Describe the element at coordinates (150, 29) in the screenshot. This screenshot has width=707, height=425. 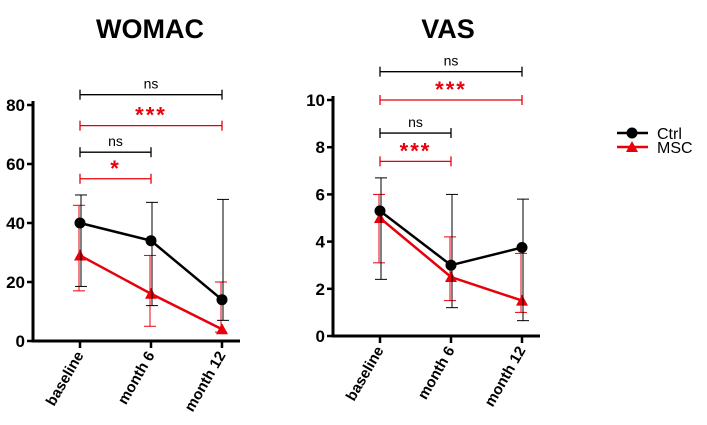
I see `chart-title: WOMAC` at that location.